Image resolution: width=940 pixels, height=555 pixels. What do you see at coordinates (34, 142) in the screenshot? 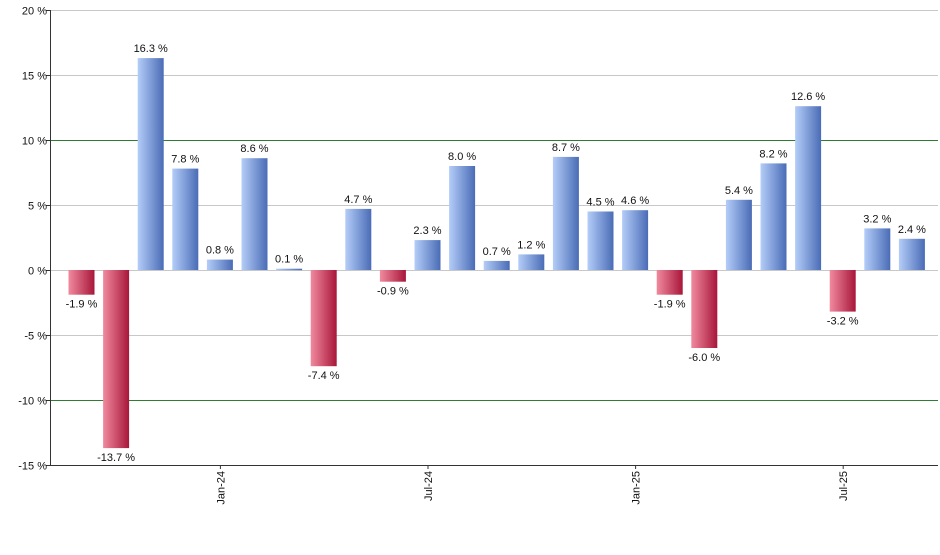
I see `y-tick-label: 10 %` at bounding box center [34, 142].